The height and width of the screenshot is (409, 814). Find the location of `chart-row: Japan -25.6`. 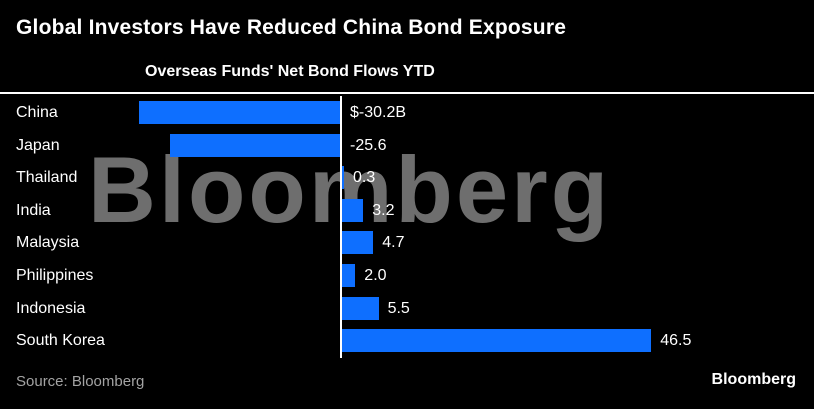

chart-row: Japan -25.6 is located at coordinates (407, 145).